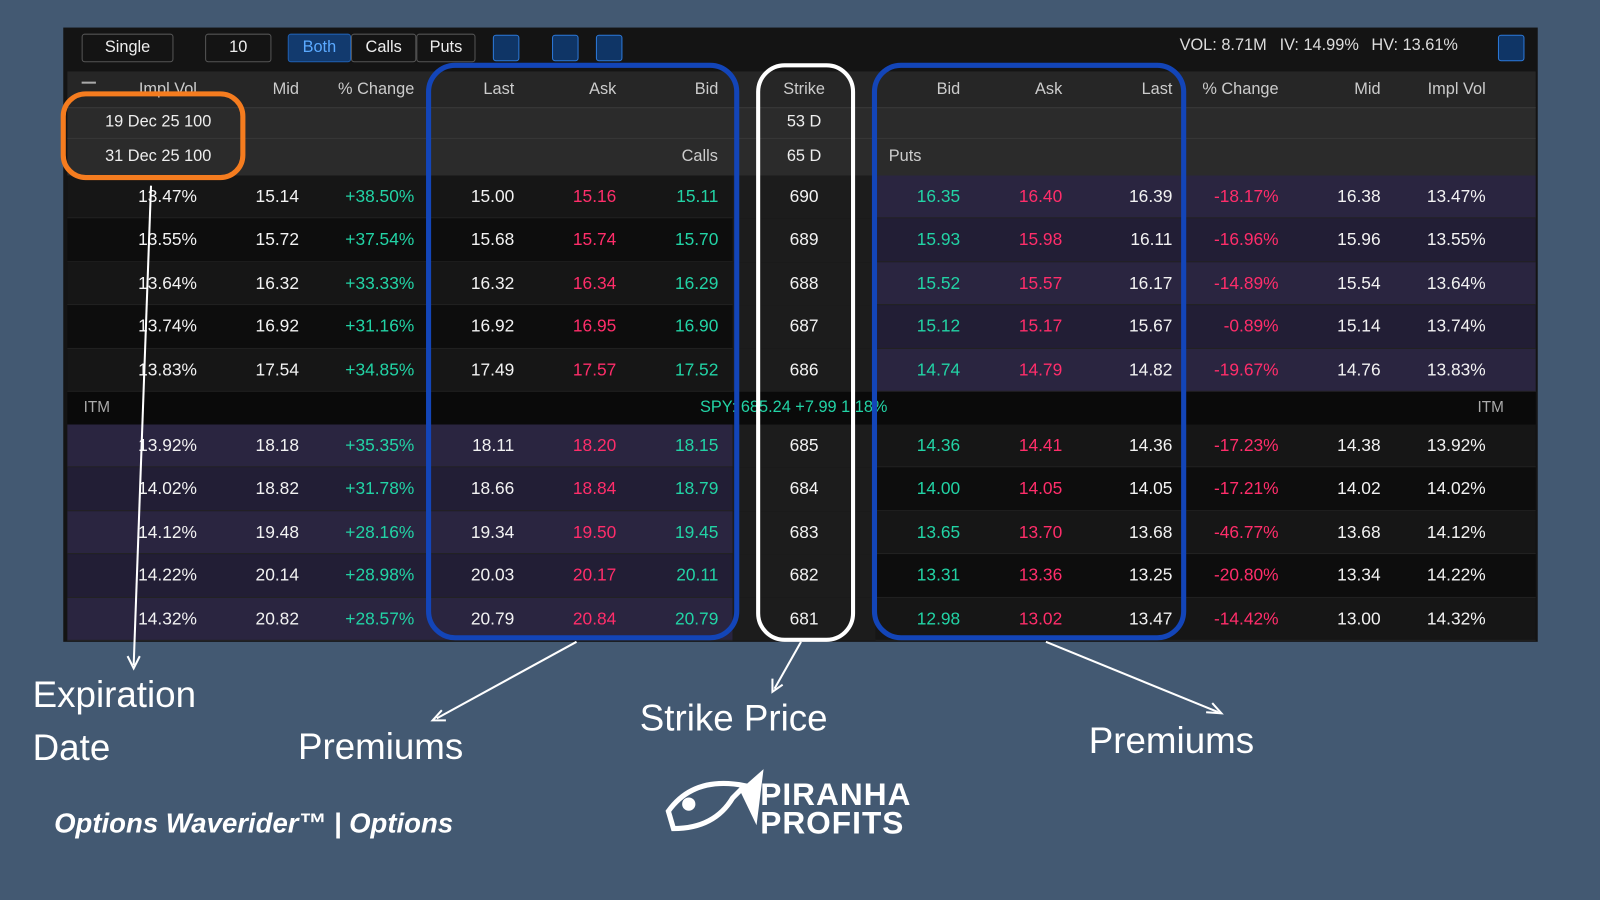  I want to click on filter-button: Calls, so click(384, 48).